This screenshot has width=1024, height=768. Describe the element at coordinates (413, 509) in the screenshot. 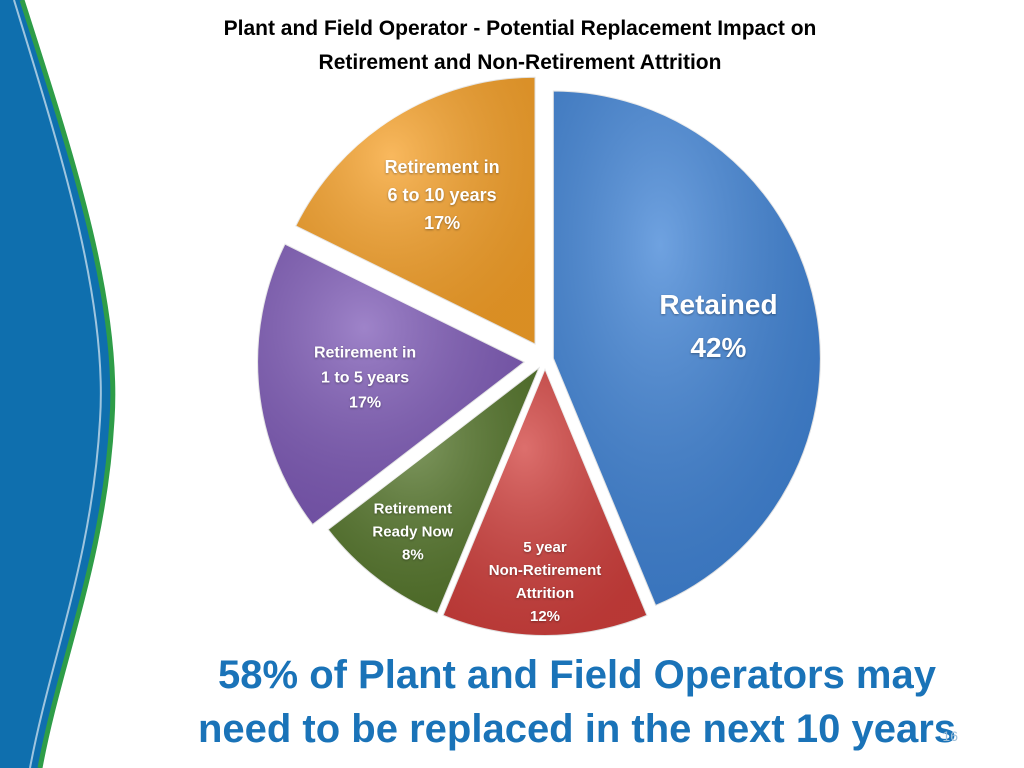

I see `slice-label-line: Retirement` at that location.